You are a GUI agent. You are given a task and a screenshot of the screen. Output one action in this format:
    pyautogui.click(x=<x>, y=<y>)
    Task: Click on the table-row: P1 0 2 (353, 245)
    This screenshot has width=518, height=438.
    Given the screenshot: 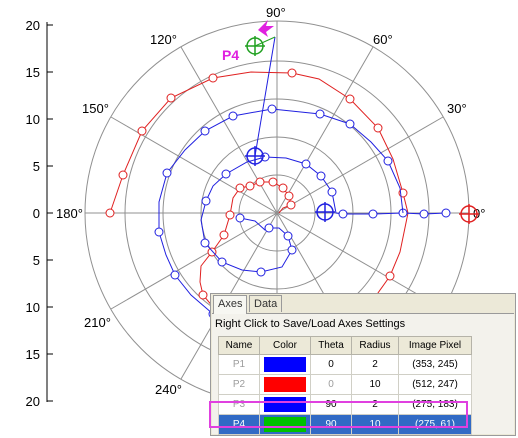 What is the action you would take?
    pyautogui.click(x=345, y=364)
    